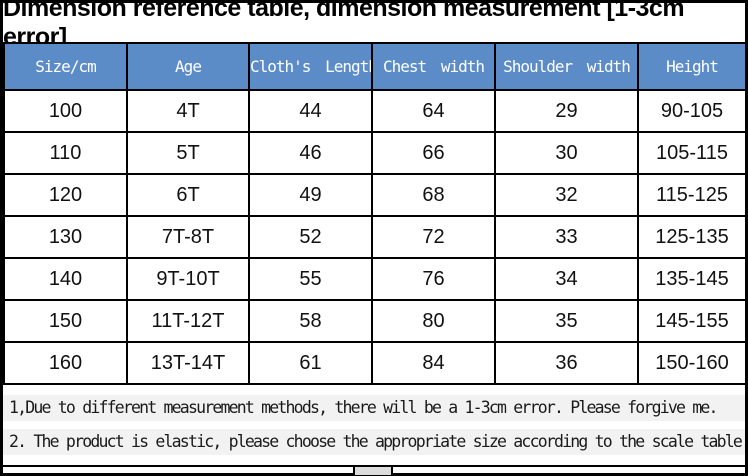 The width and height of the screenshot is (748, 476). I want to click on col-header-chest: Chest width, so click(433, 66).